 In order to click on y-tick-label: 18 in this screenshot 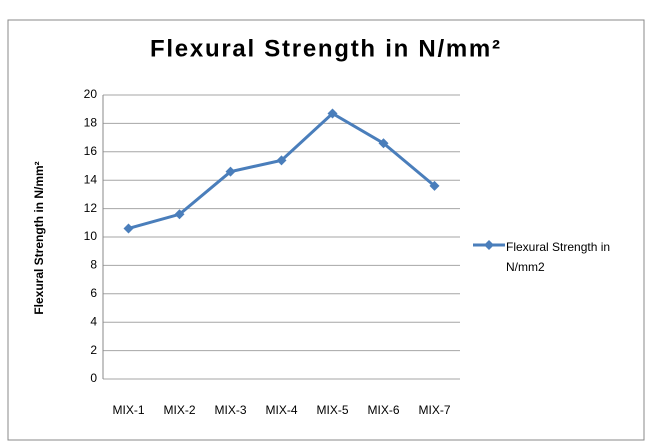, I will do `click(91, 123)`.